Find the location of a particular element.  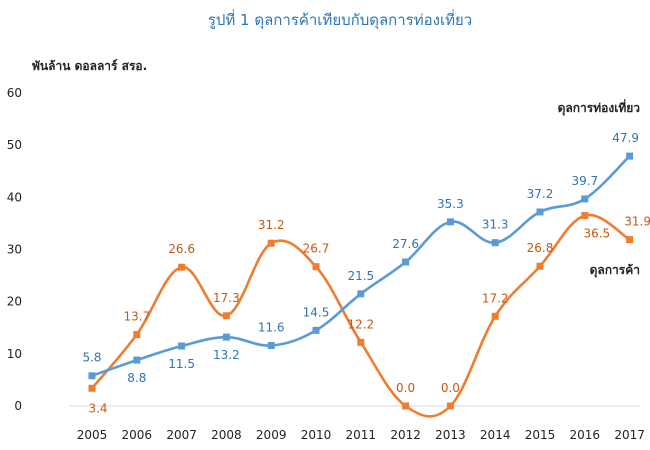

x-tick-label: 2013 is located at coordinates (450, 435).